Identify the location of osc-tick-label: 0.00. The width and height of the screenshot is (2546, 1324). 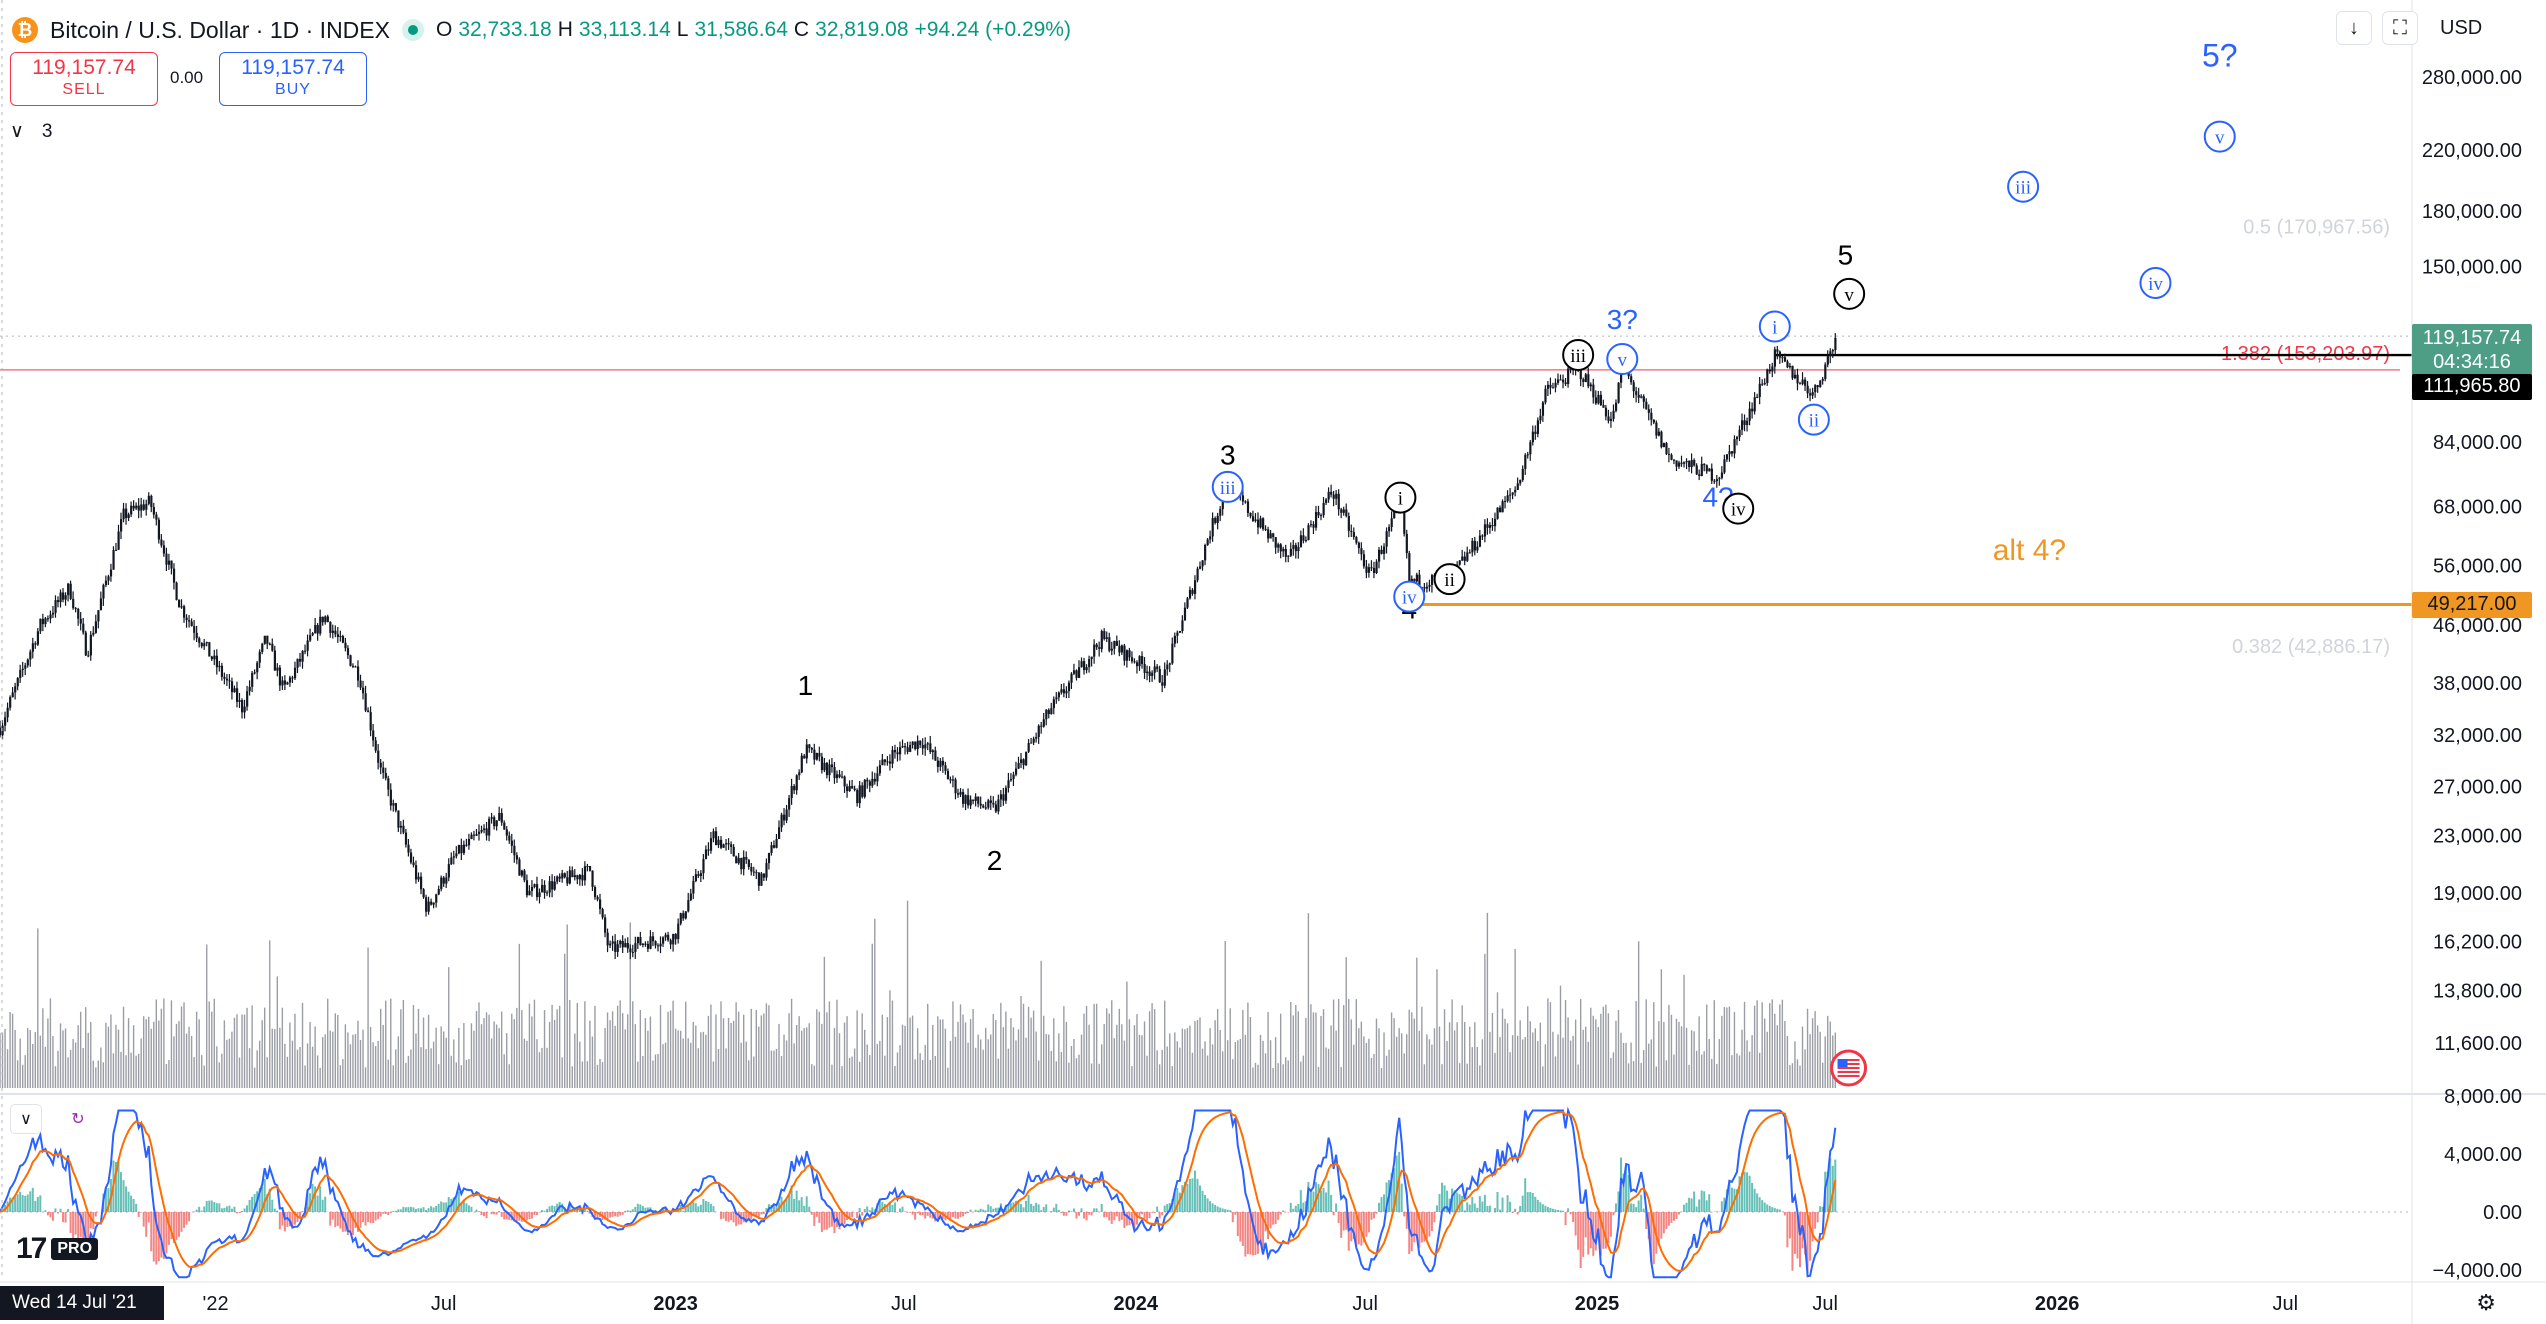
(2502, 1213).